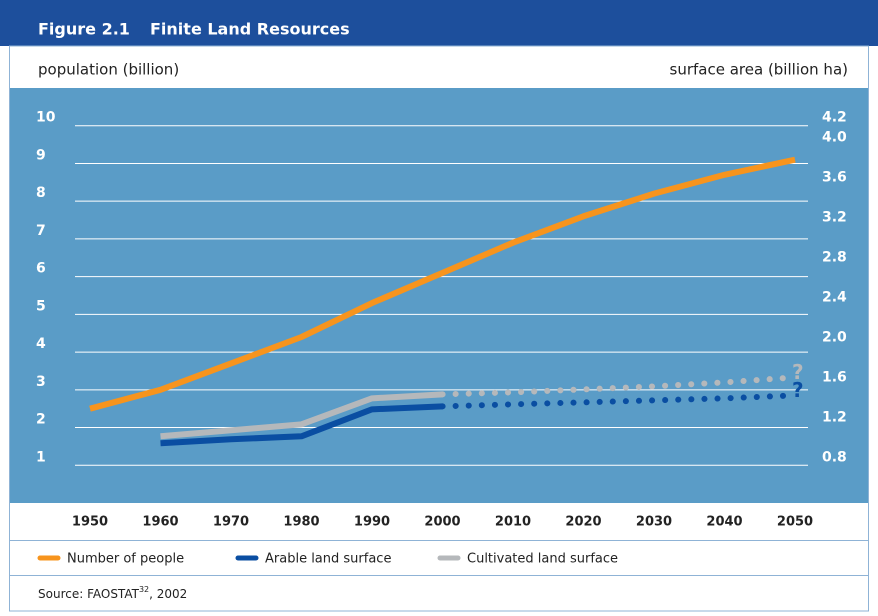 The height and width of the screenshot is (616, 878). What do you see at coordinates (160, 522) in the screenshot?
I see `x-tick-label: 1960` at bounding box center [160, 522].